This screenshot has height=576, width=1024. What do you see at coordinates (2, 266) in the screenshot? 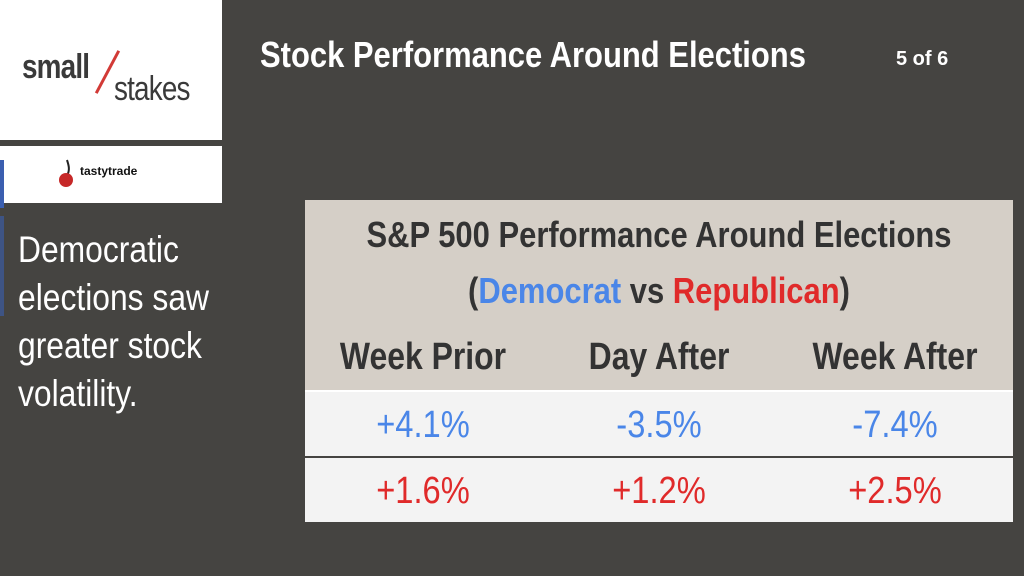
I see `accent-bar-lower` at bounding box center [2, 266].